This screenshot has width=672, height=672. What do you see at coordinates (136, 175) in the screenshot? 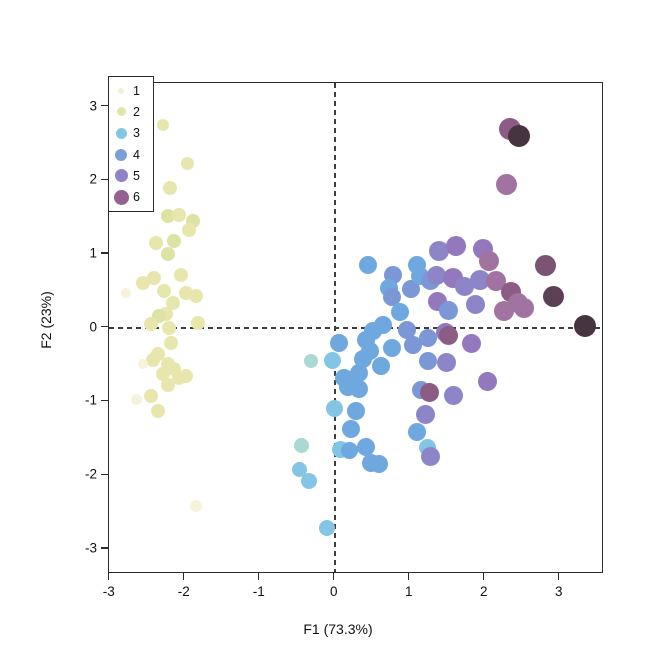
I see `legend-entry-label: 5` at bounding box center [136, 175].